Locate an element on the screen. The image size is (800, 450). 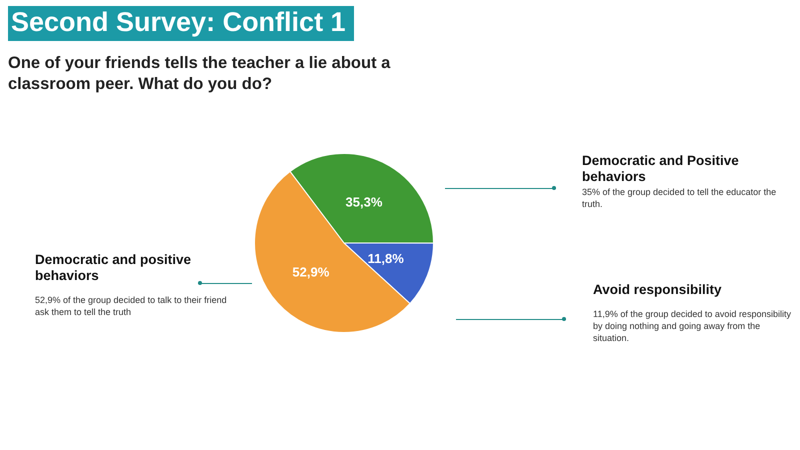
chart-subtitle: One of your friends tells the teacher a lie about a classroom peer. What do you do? is located at coordinates (200, 74).